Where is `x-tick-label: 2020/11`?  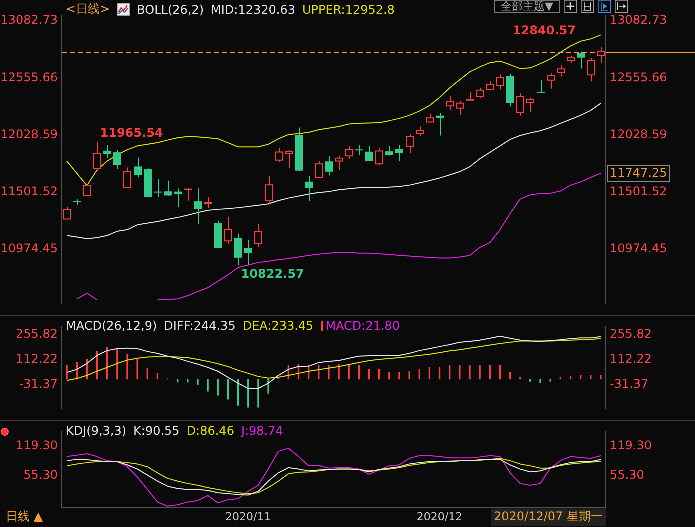
x-tick-label: 2020/11 is located at coordinates (249, 517).